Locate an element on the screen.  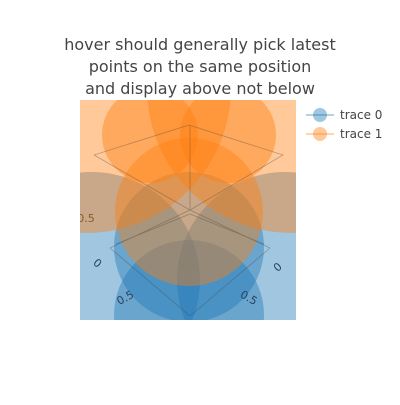
legend-item-0: trace 0 is located at coordinates (344, 115).